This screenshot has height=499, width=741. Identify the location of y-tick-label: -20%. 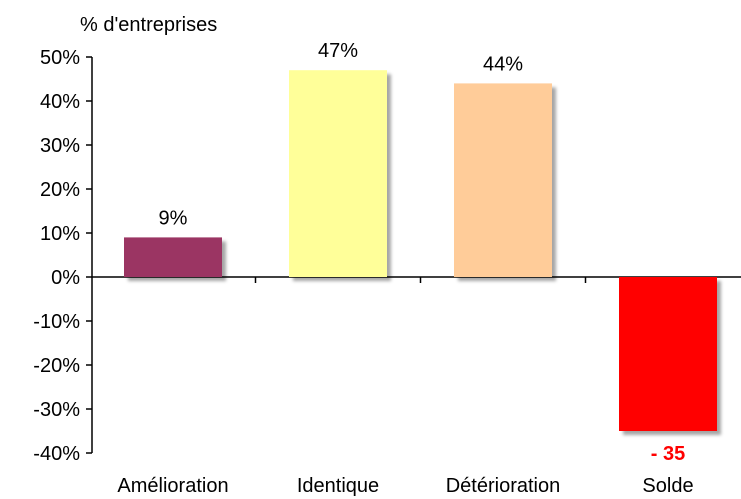
(56, 366).